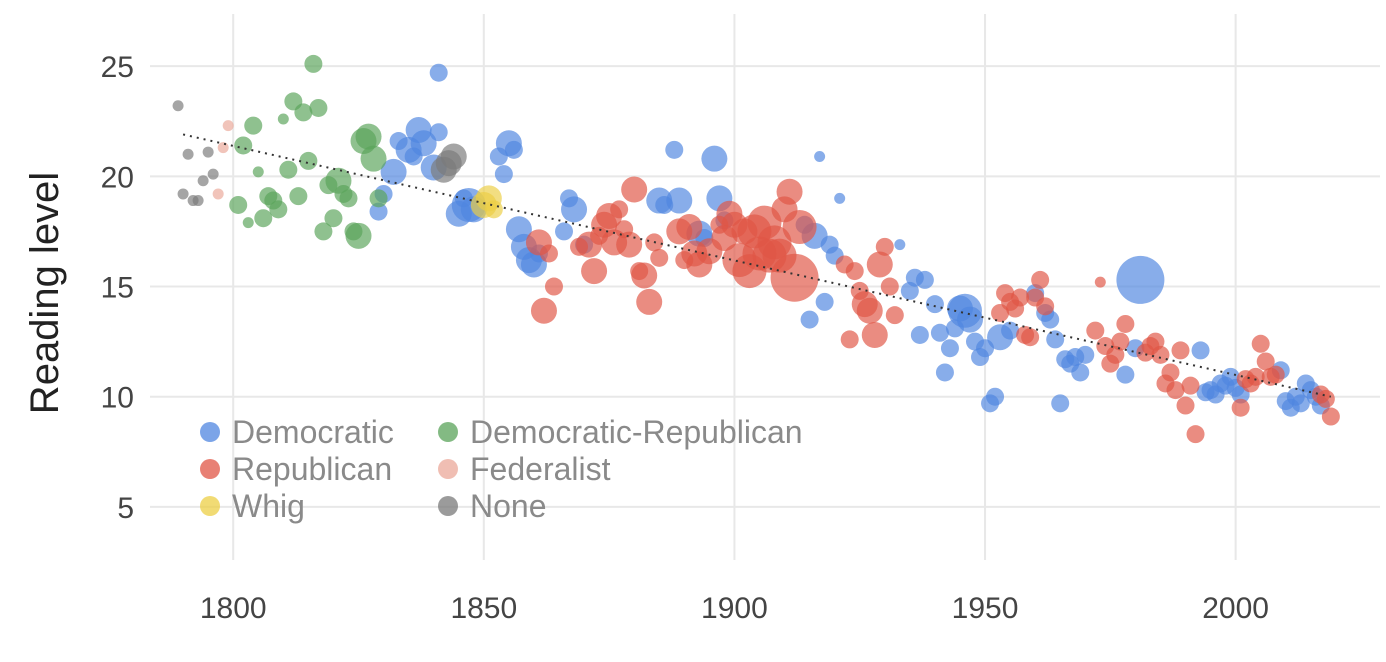  What do you see at coordinates (492, 506) in the screenshot?
I see `legend-item: None` at bounding box center [492, 506].